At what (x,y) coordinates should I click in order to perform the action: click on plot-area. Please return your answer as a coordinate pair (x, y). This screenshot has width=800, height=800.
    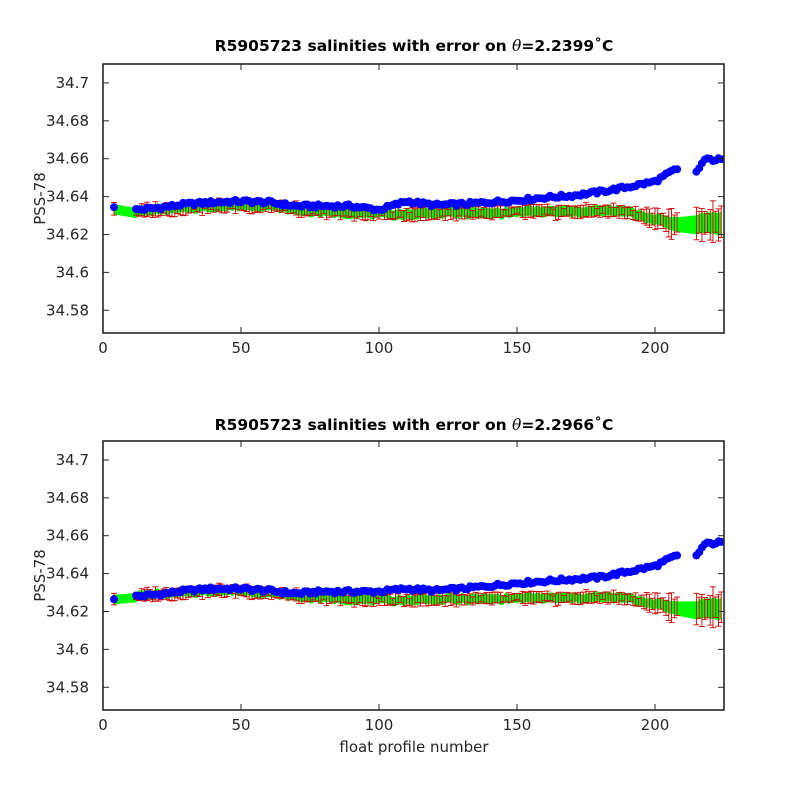
    Looking at the image, I should click on (417, 583).